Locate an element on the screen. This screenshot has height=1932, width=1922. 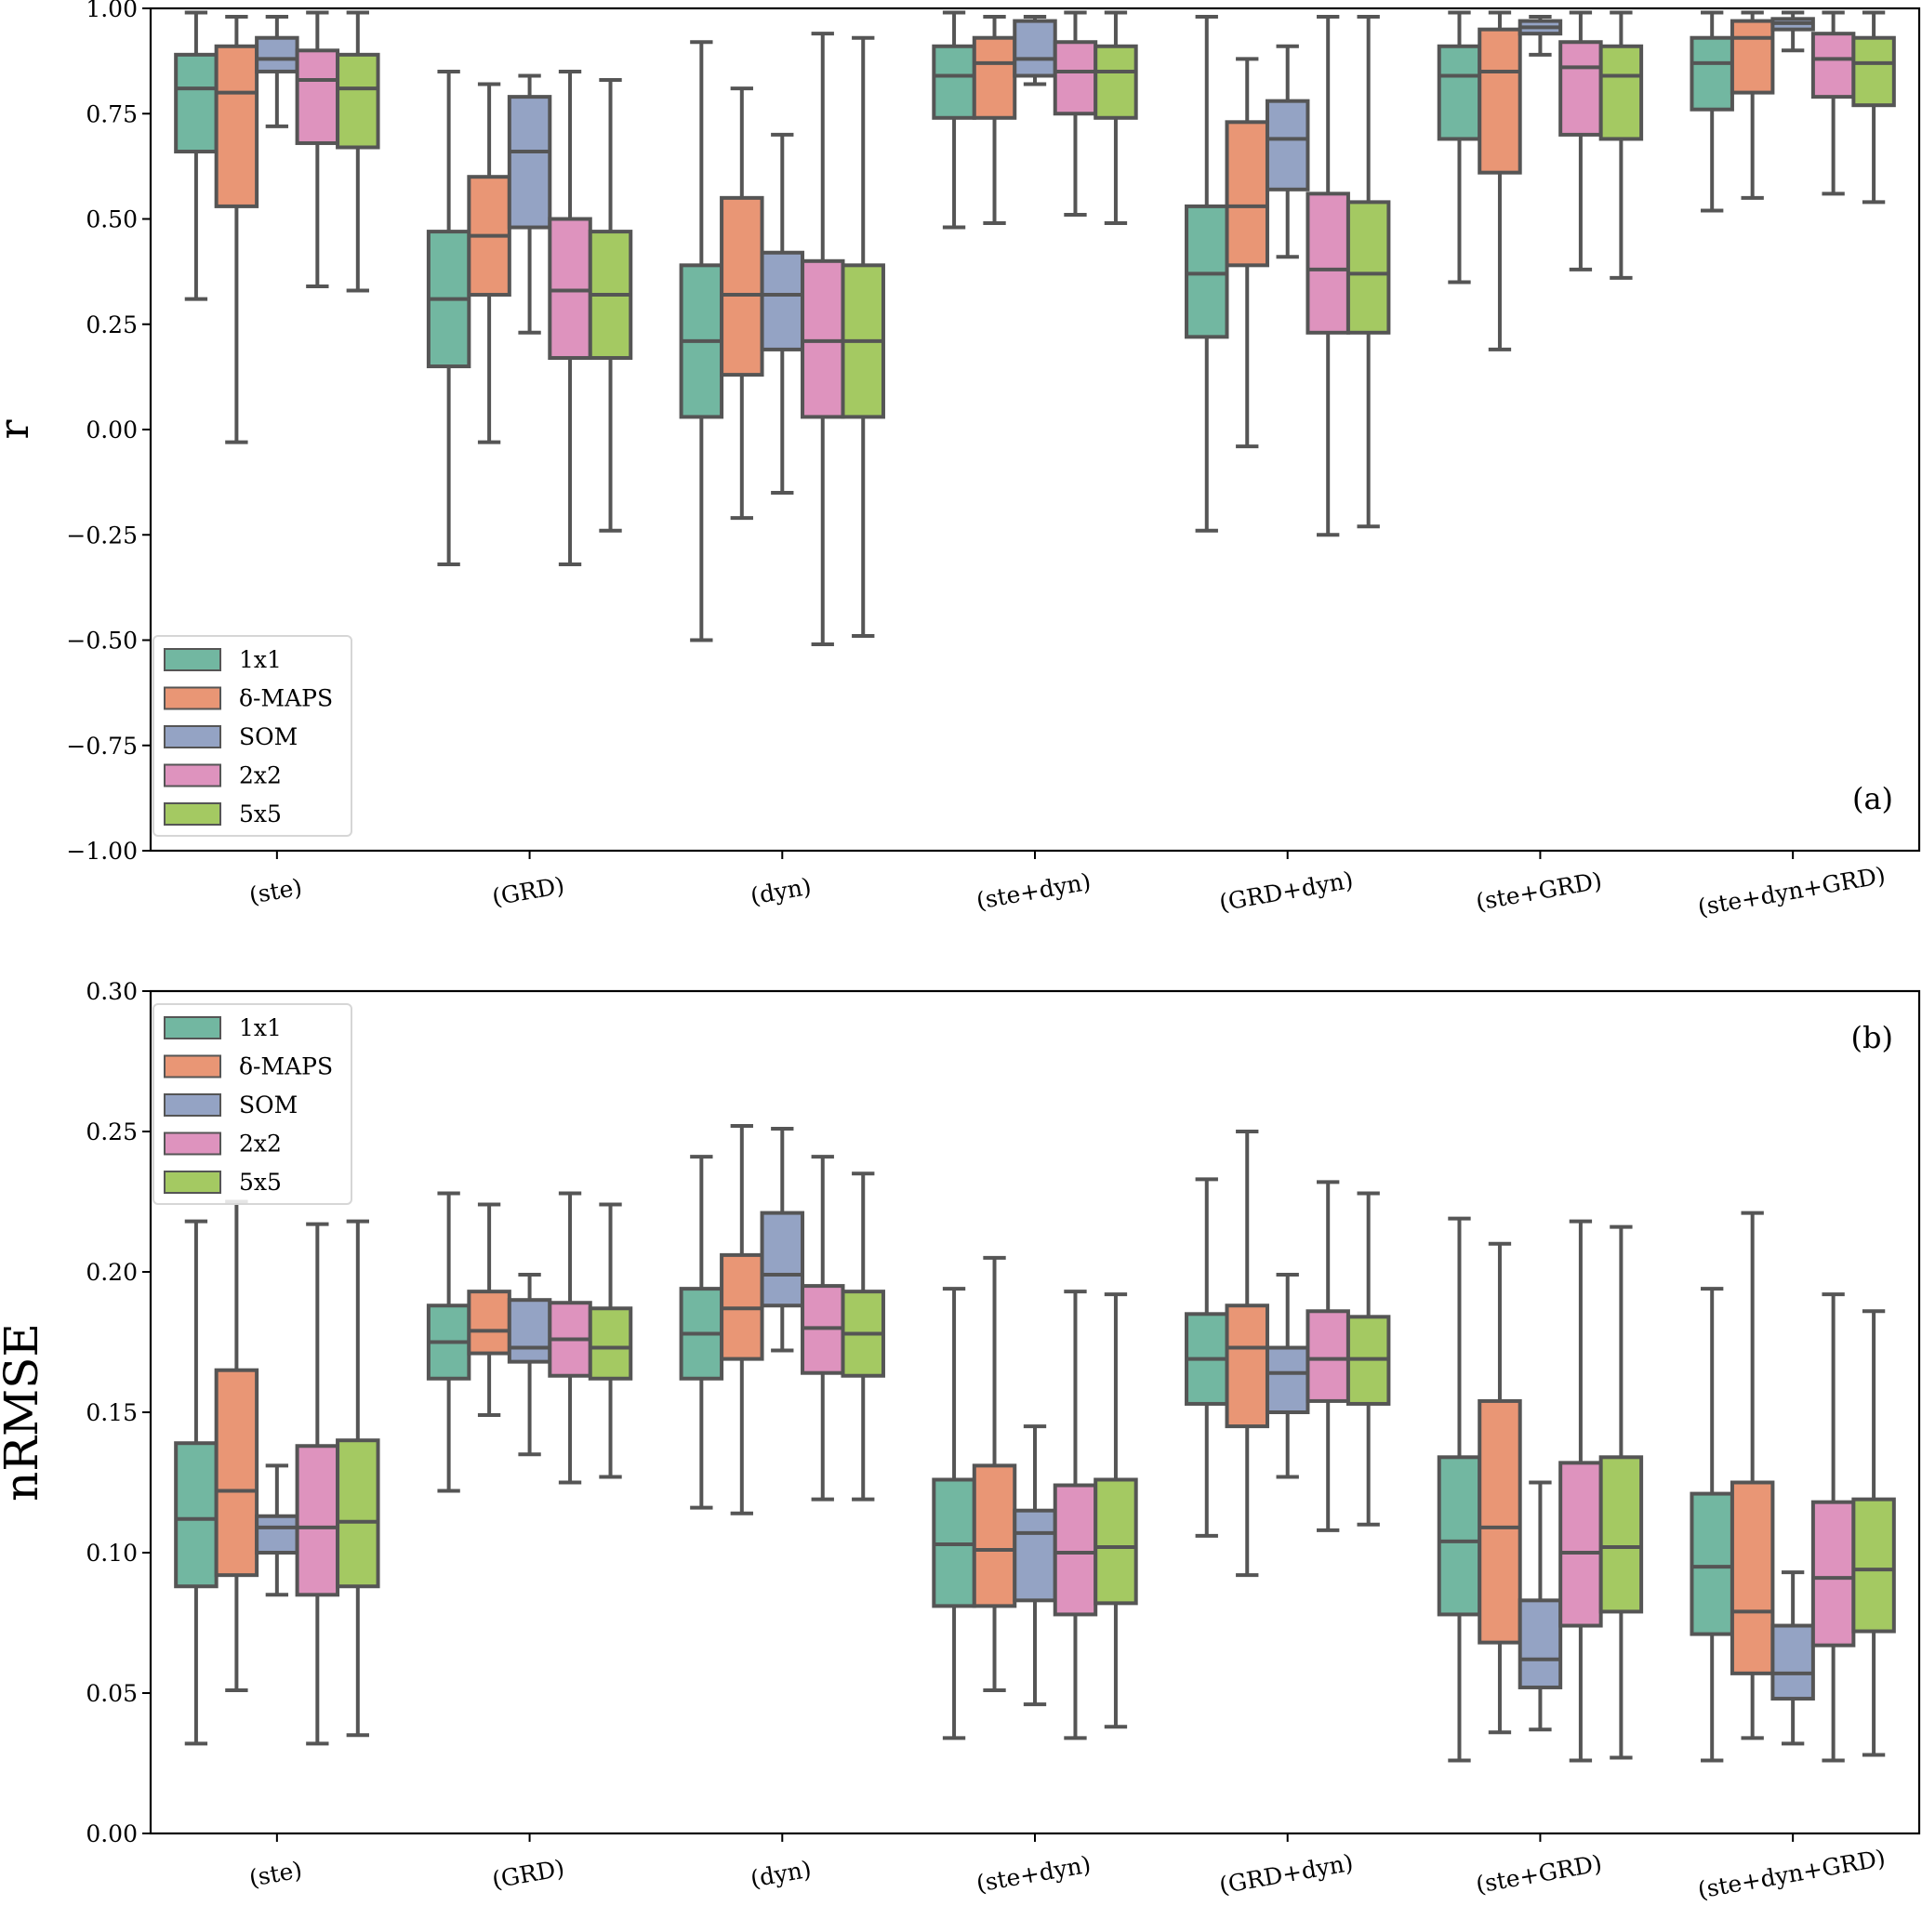
y-tick-label: 0.50 is located at coordinates (112, 219).